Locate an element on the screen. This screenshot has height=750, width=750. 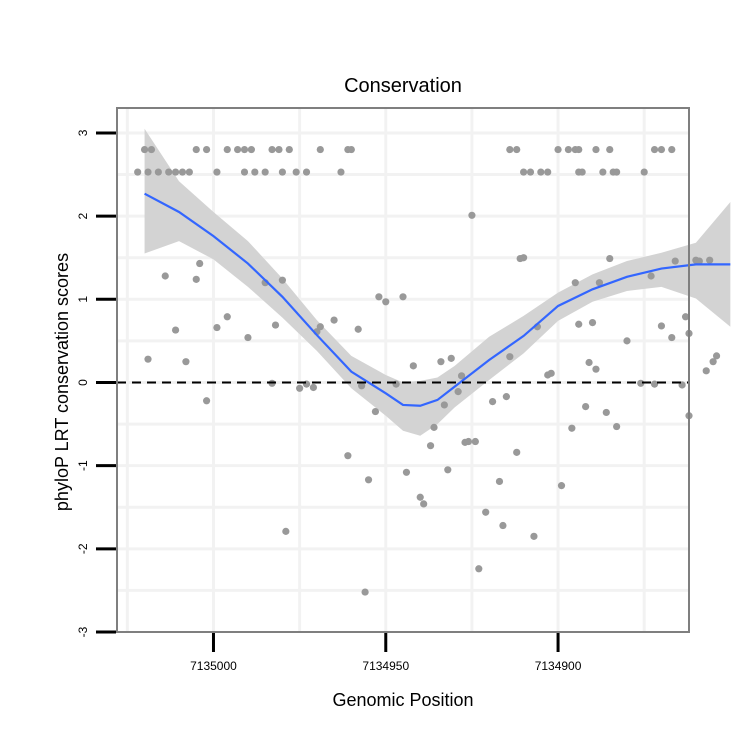
y-tick-label: -2 is located at coordinates (83, 548).